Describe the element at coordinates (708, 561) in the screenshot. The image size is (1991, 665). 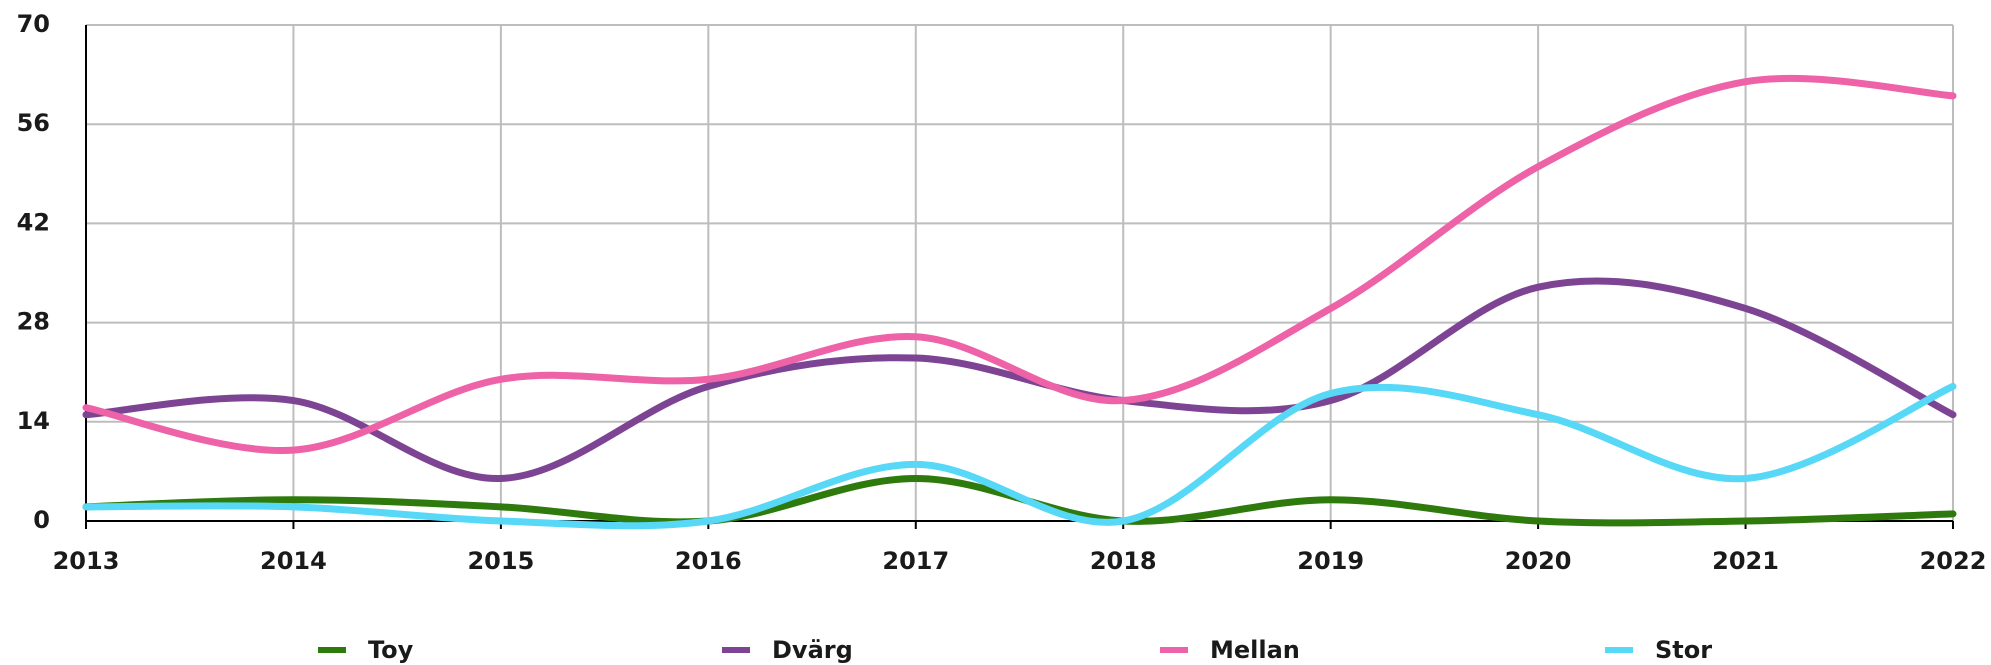
I see `x-tick-label: 2016` at that location.